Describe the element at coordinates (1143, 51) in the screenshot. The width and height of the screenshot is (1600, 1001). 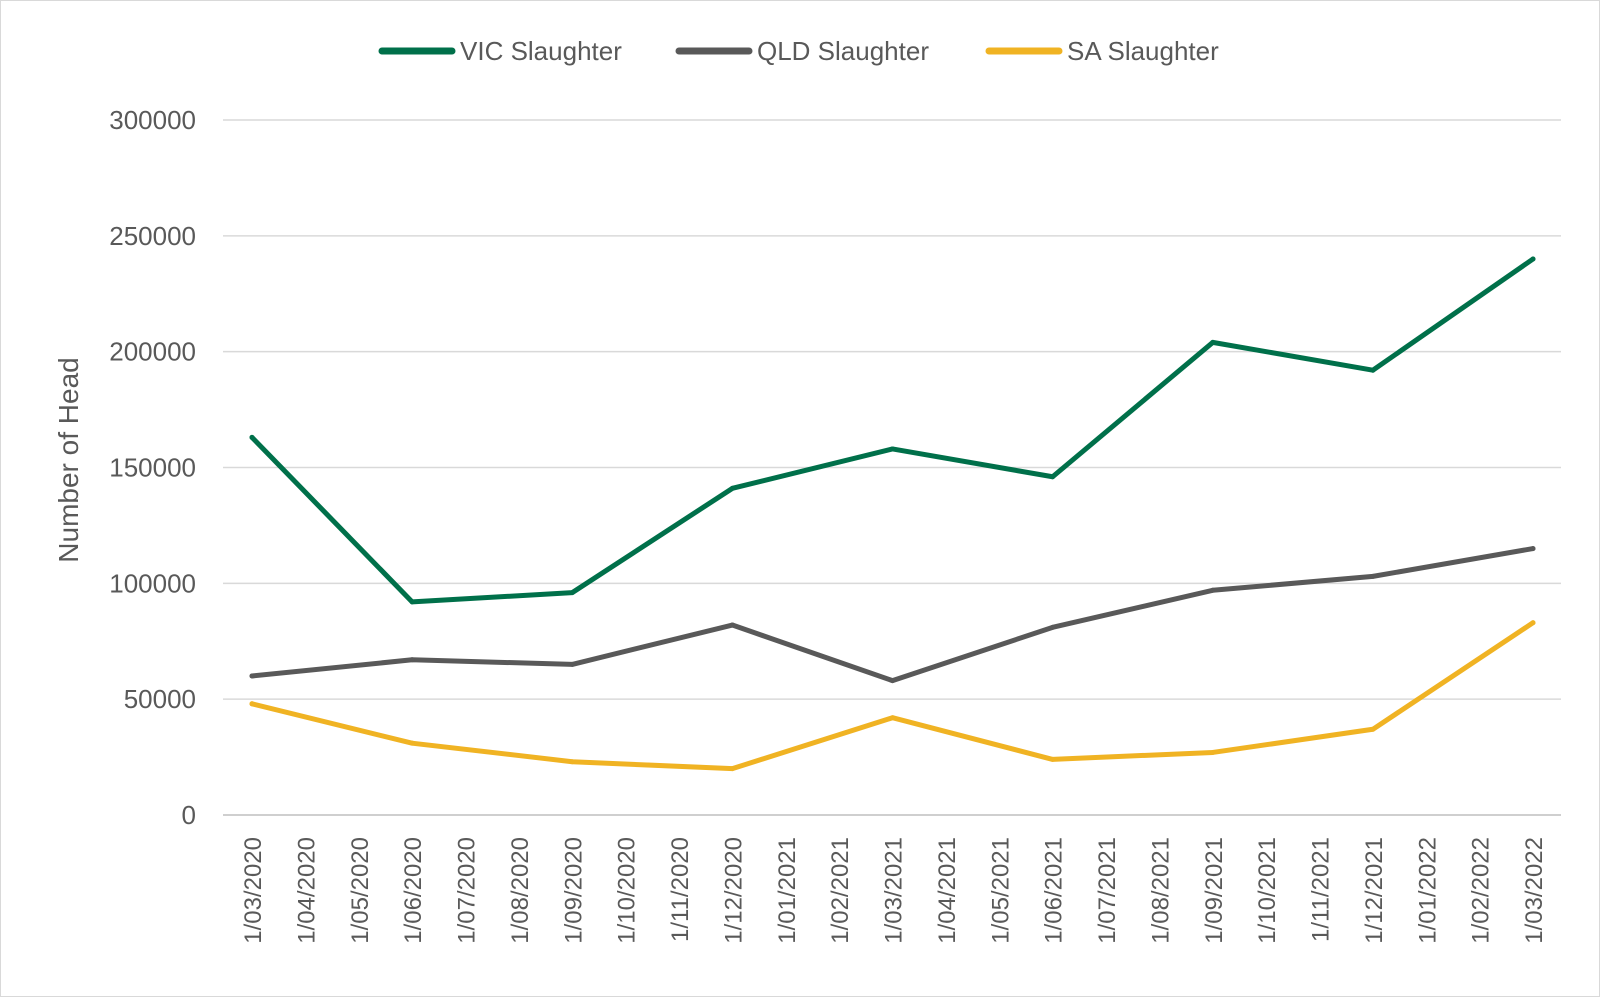
I see `legend-label: SA Slaughter` at that location.